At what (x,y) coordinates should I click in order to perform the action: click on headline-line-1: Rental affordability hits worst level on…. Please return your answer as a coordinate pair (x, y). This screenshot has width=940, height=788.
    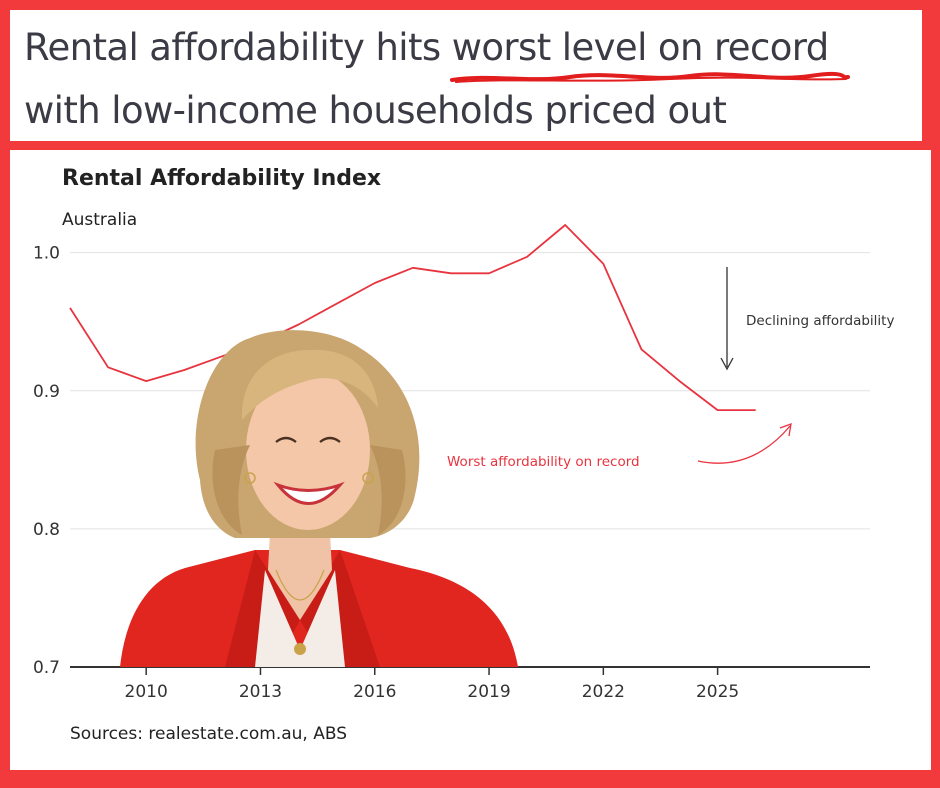
    Looking at the image, I should click on (474, 49).